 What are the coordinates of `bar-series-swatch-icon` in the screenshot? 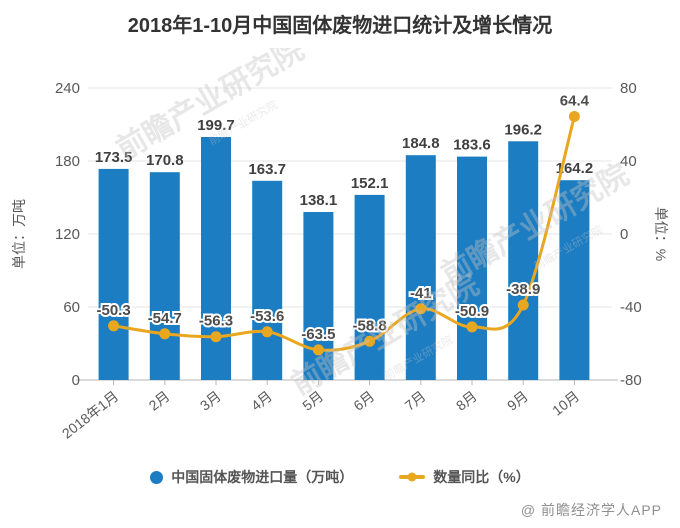 It's located at (157, 477).